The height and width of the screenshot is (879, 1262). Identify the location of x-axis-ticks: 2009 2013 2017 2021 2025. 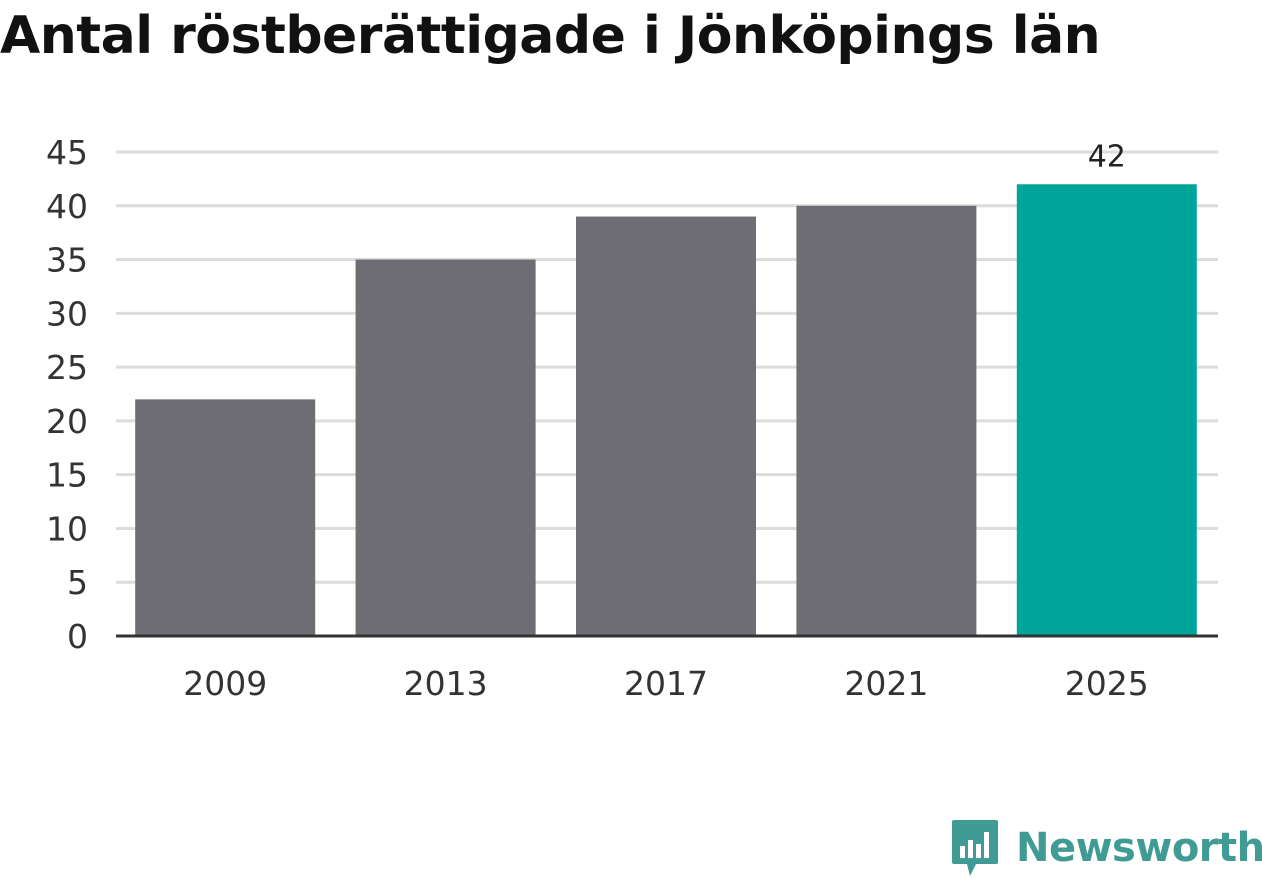
(666, 683).